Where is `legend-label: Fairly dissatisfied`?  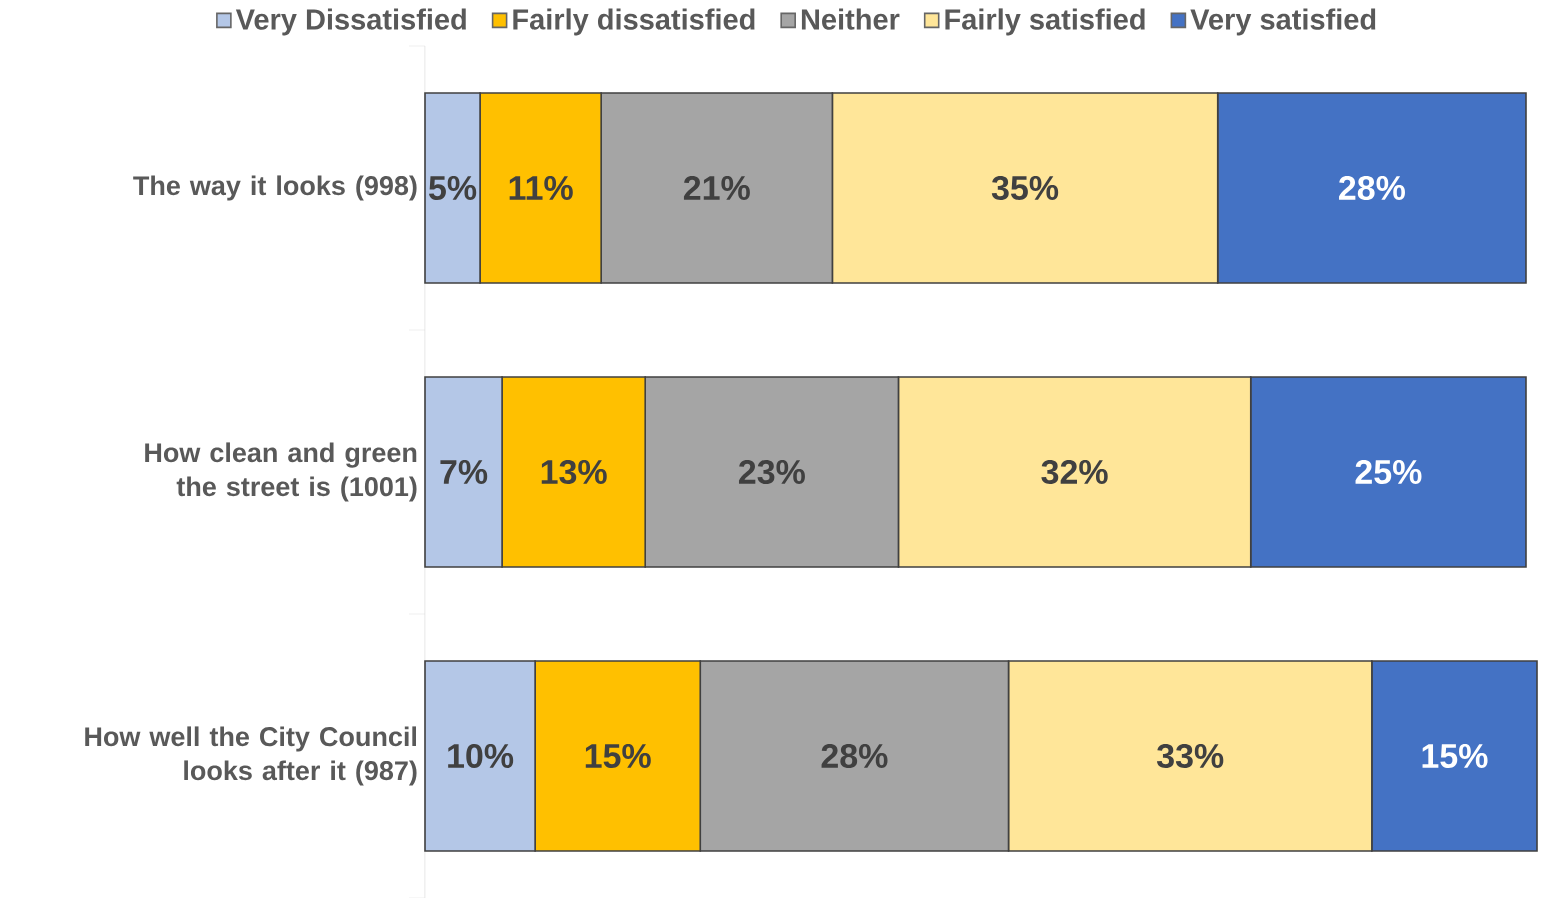
legend-label: Fairly dissatisfied is located at coordinates (634, 22).